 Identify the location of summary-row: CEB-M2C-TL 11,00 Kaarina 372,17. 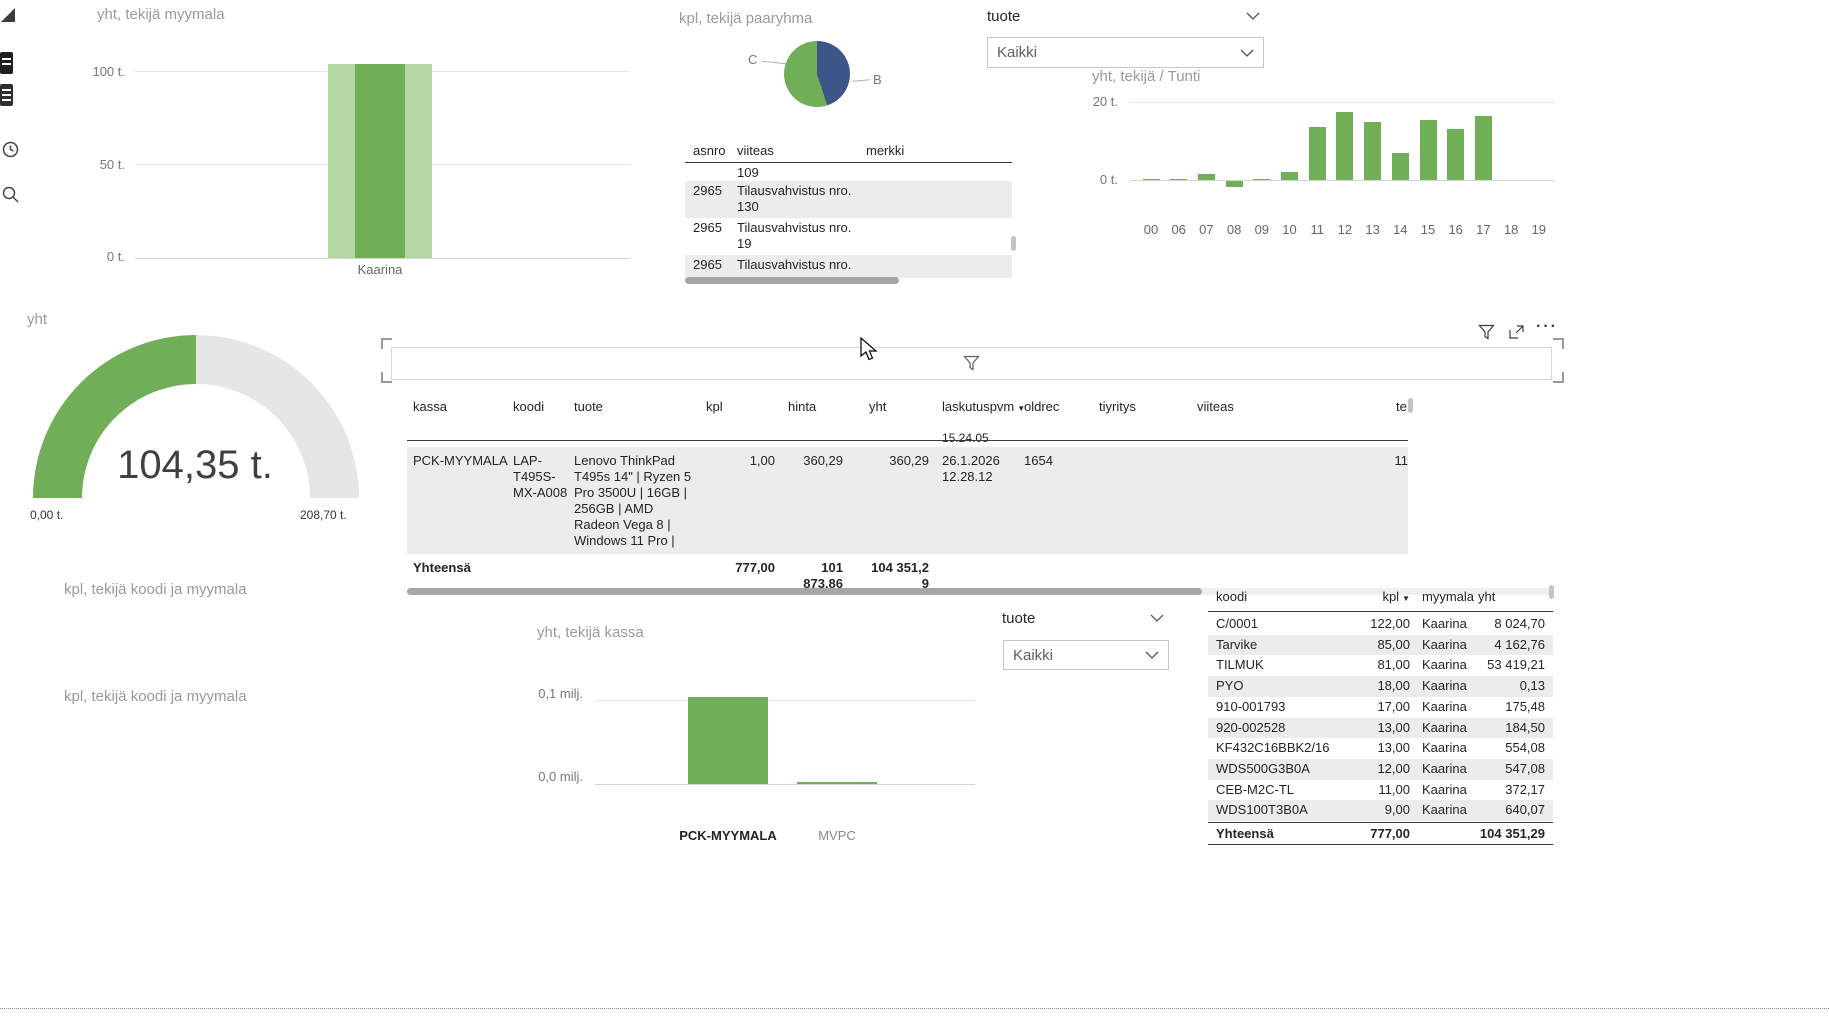
(1380, 790).